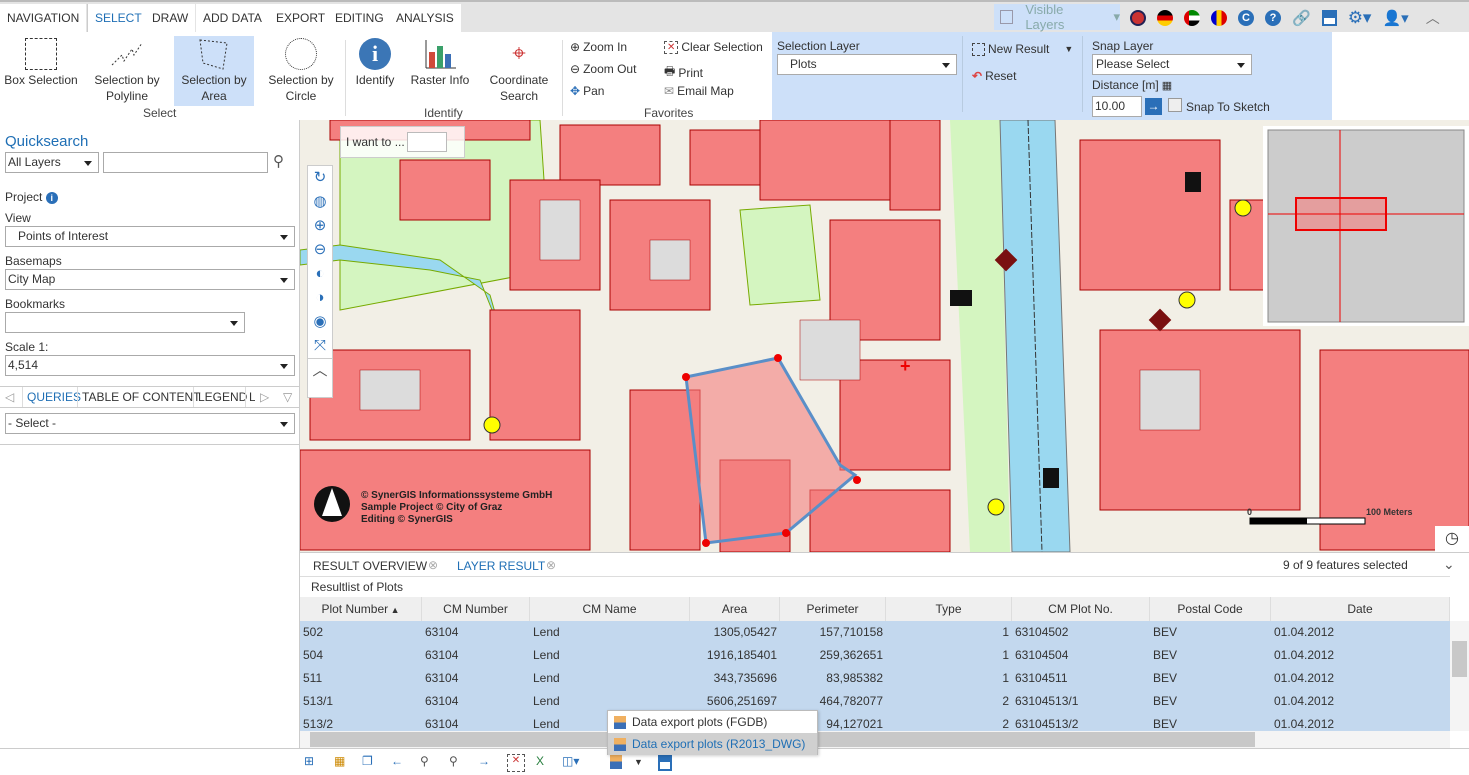 The height and width of the screenshot is (775, 1469). Describe the element at coordinates (867, 64) in the screenshot. I see `selection-layer-select: Plots` at that location.